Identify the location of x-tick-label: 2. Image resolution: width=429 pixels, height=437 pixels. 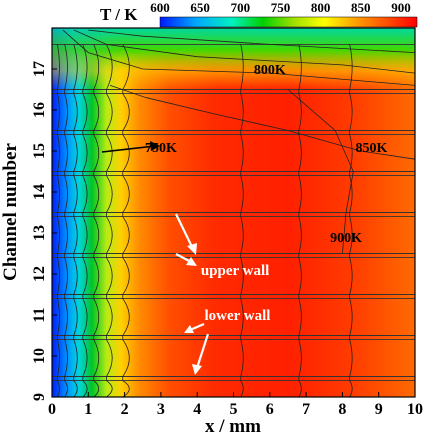
(125, 409).